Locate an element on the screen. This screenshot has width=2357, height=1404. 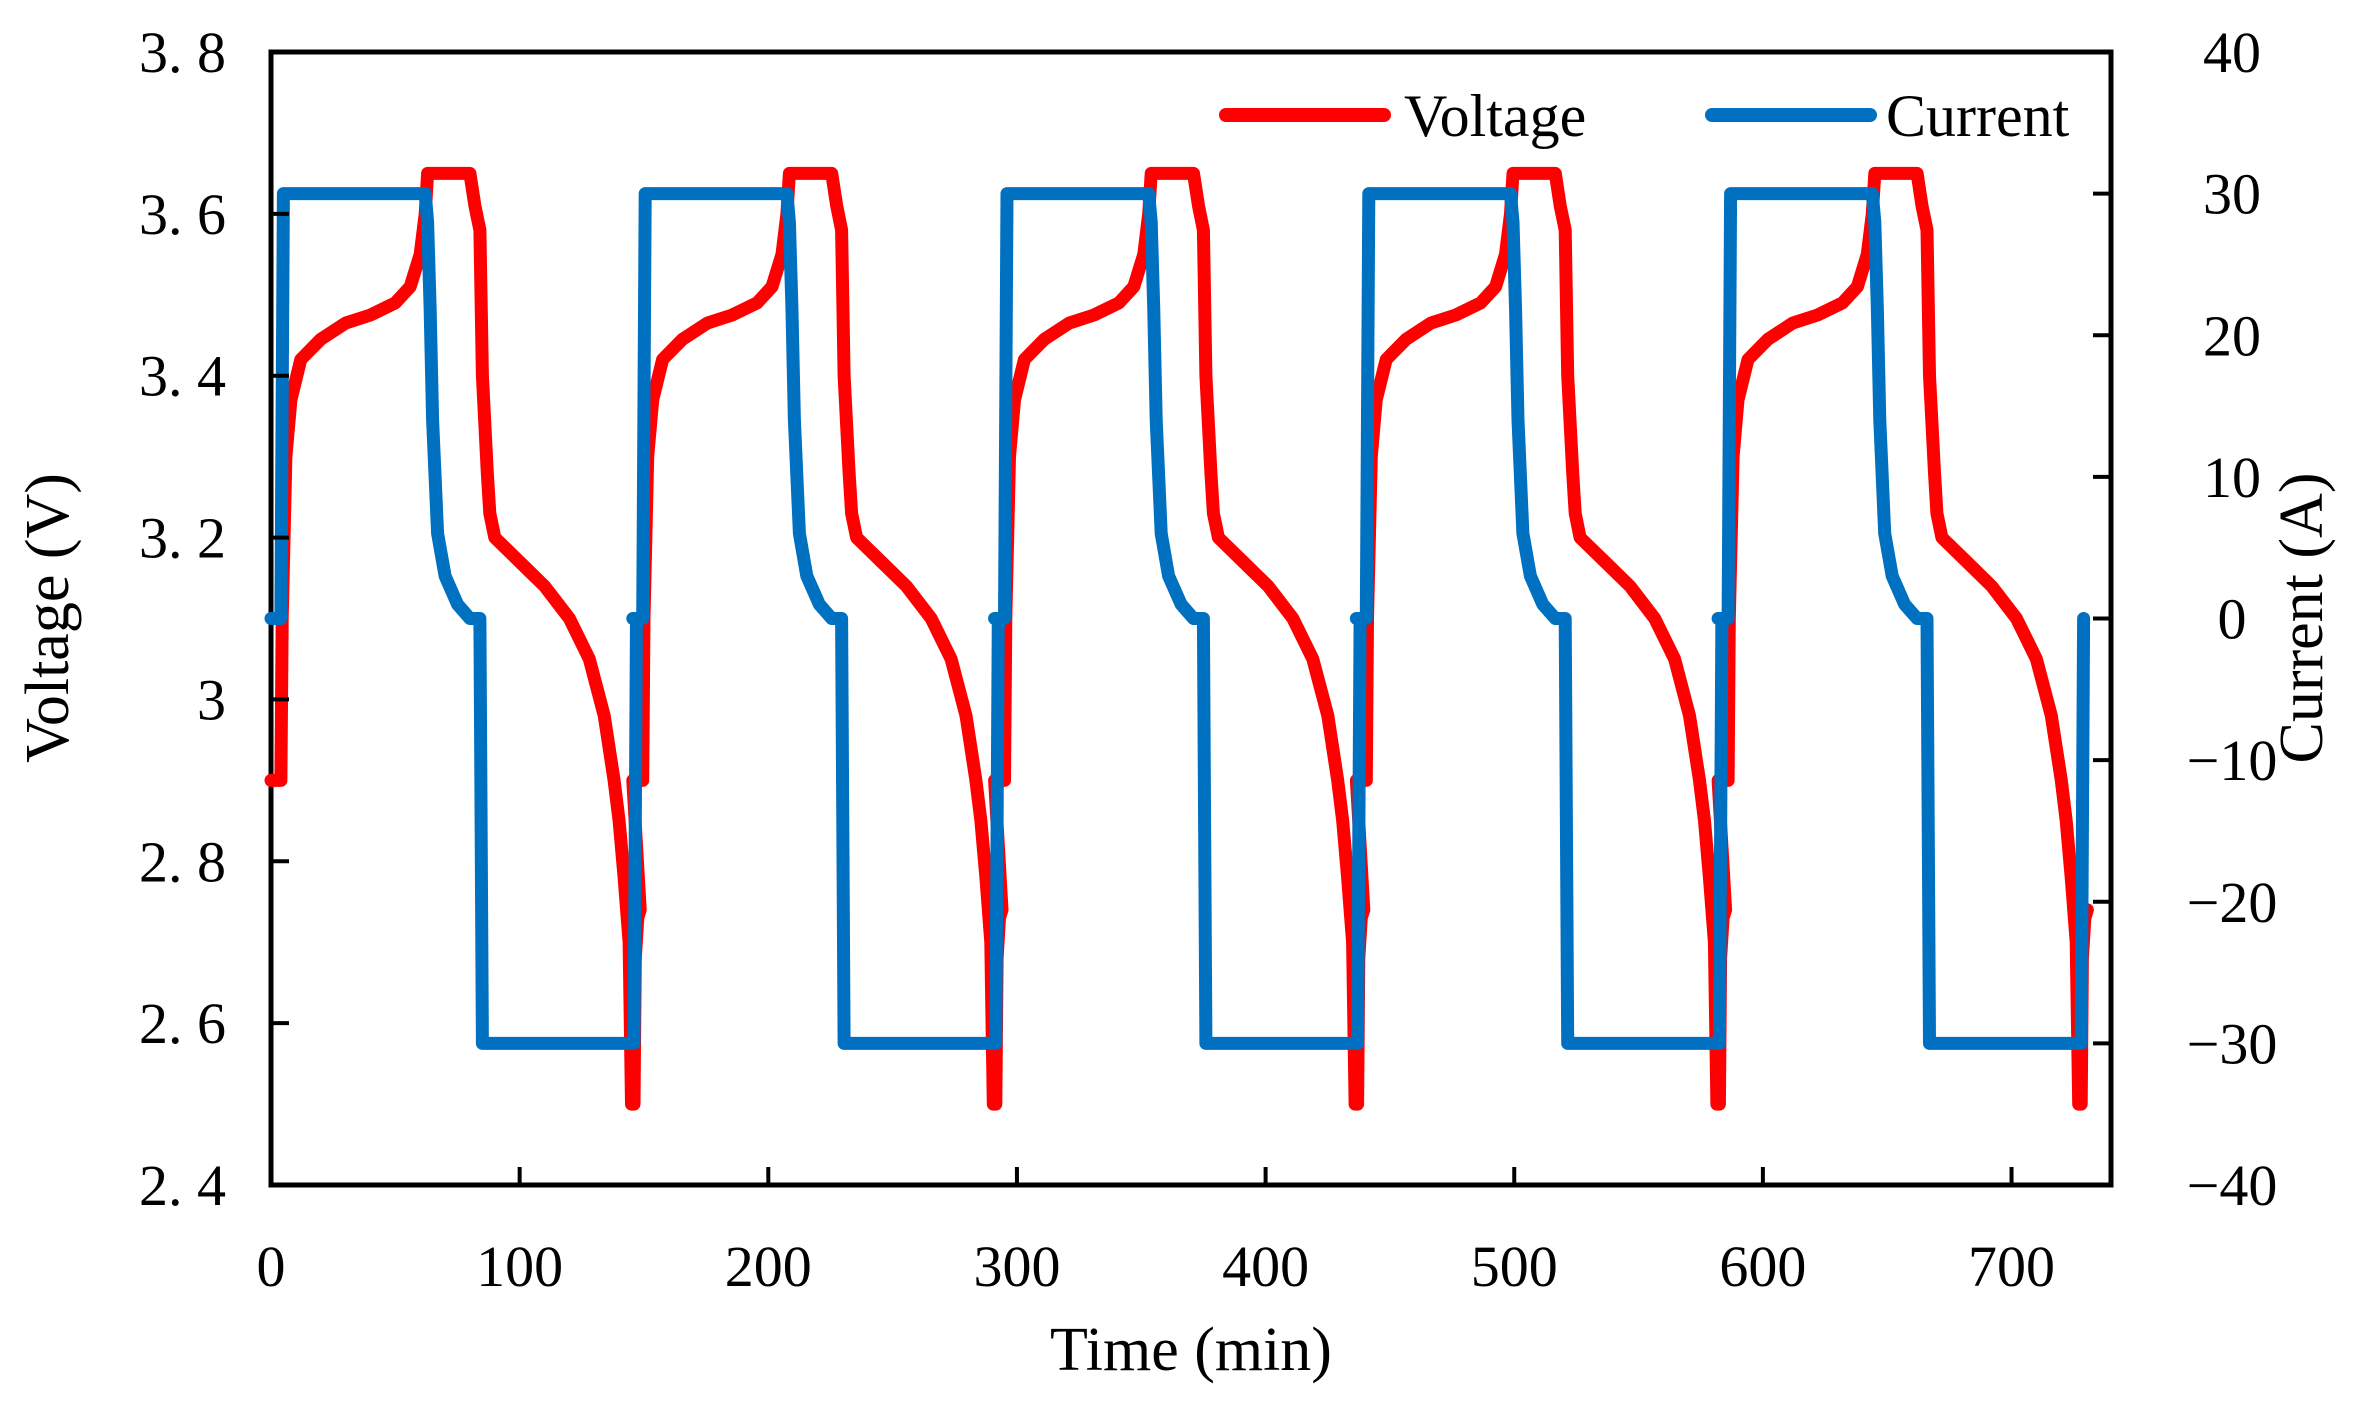
y-tick-label: 3 is located at coordinates (211, 699).